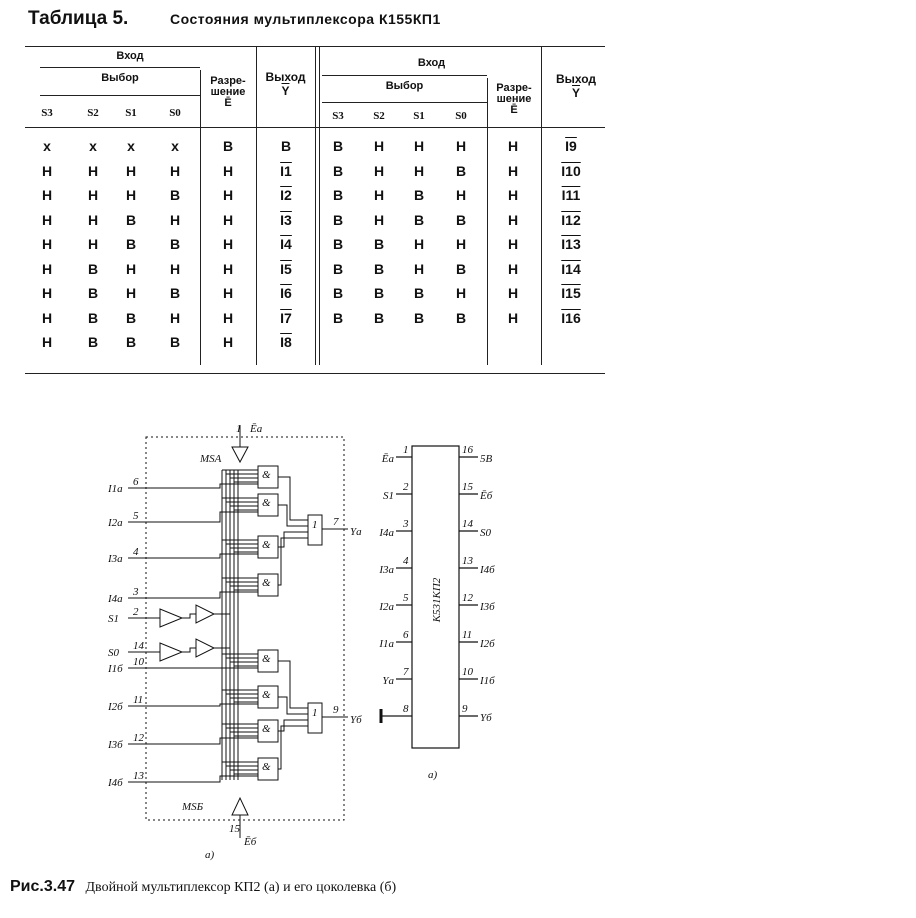 This screenshot has height=918, width=916. I want to click on output-cell: В, so click(286, 146).